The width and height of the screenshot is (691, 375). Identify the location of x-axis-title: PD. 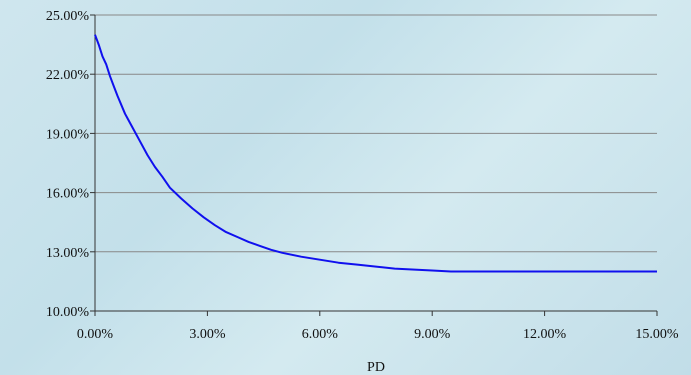
(376, 367).